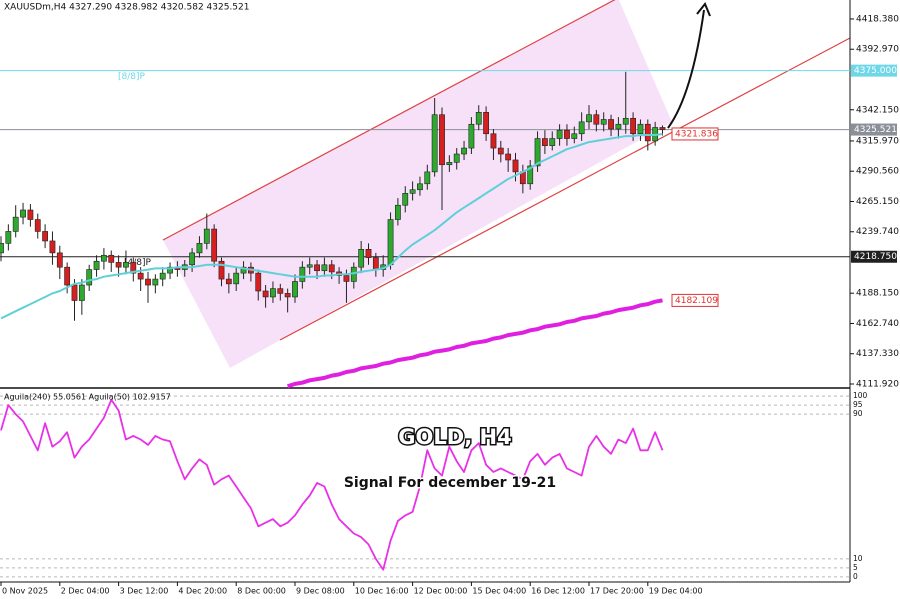 This screenshot has height=599, width=900. I want to click on y-tick-label: 0, so click(855, 576).